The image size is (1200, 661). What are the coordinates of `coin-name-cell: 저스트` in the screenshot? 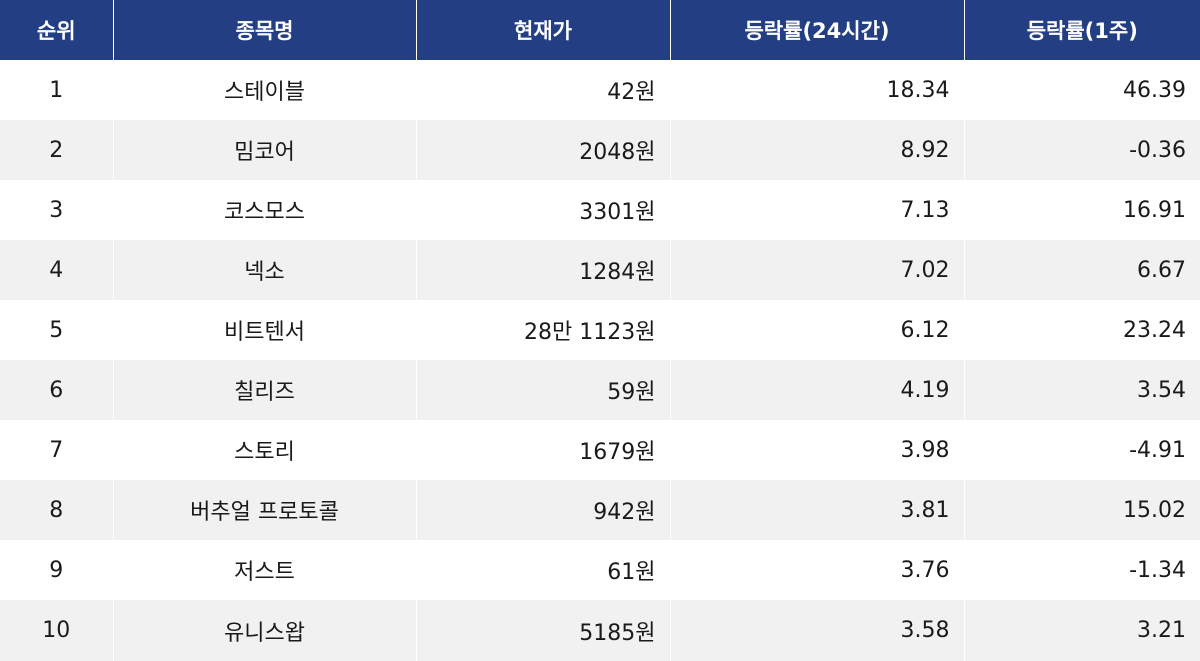 It's located at (265, 570).